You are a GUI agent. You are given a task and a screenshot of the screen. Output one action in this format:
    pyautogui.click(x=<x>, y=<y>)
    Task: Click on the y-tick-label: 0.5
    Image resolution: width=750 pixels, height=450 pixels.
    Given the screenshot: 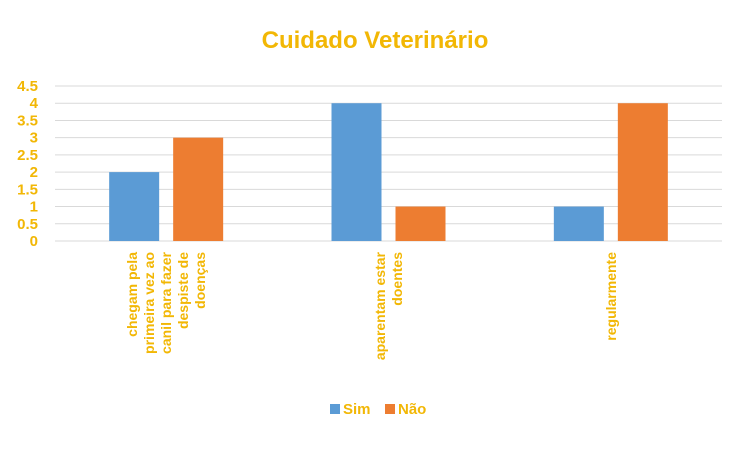 What is the action you would take?
    pyautogui.click(x=27, y=224)
    